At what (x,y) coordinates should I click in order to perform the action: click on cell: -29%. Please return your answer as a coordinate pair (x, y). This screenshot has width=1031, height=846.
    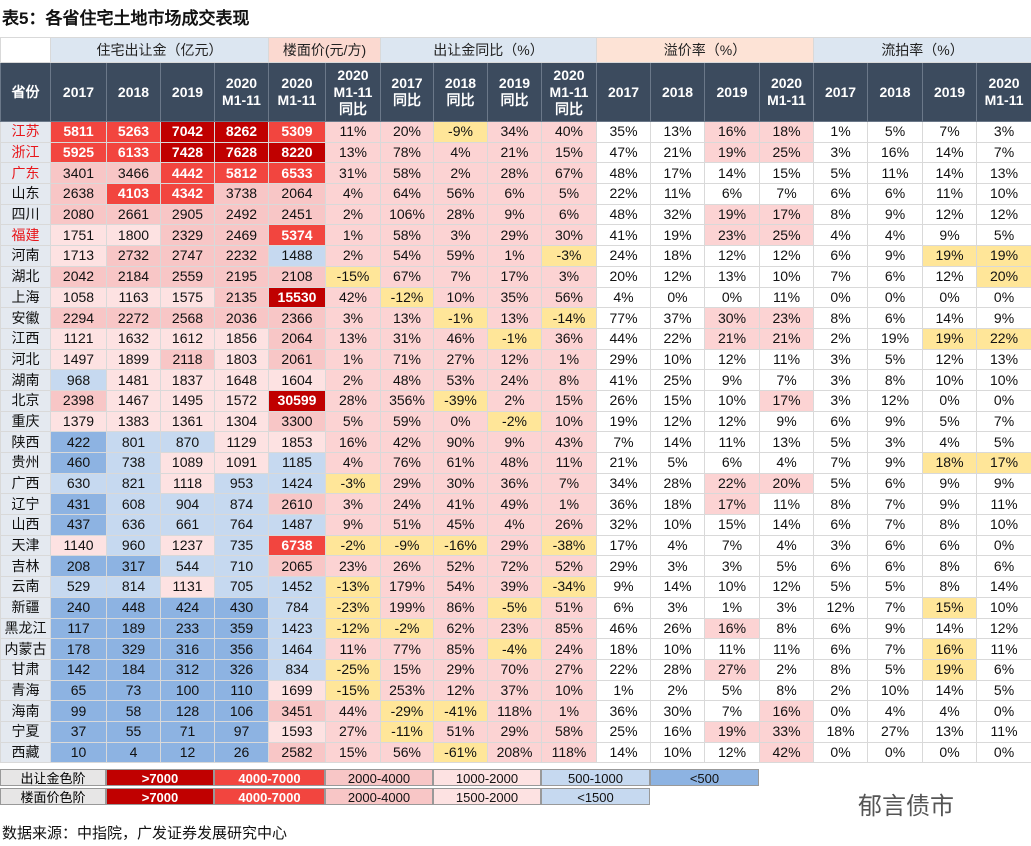
    Looking at the image, I should click on (407, 711).